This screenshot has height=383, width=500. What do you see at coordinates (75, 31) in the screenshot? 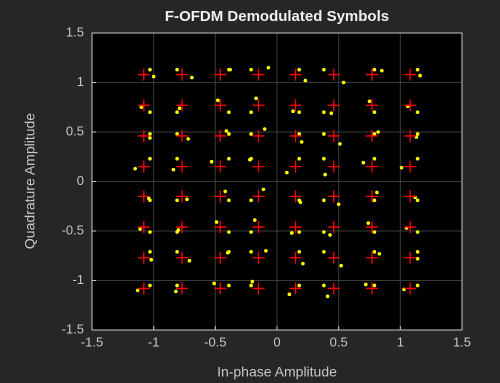
I see `y-tick-label: 1.5` at bounding box center [75, 31].